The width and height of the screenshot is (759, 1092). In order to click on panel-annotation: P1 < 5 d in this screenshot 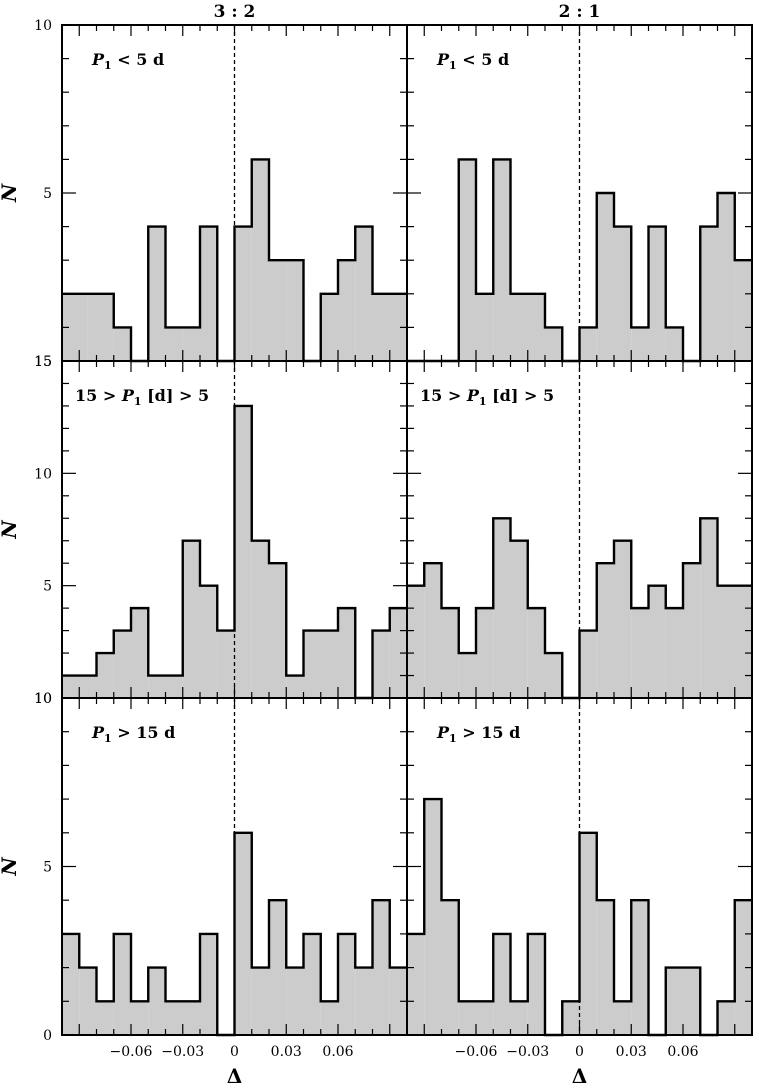, I will do `click(472, 61)`.